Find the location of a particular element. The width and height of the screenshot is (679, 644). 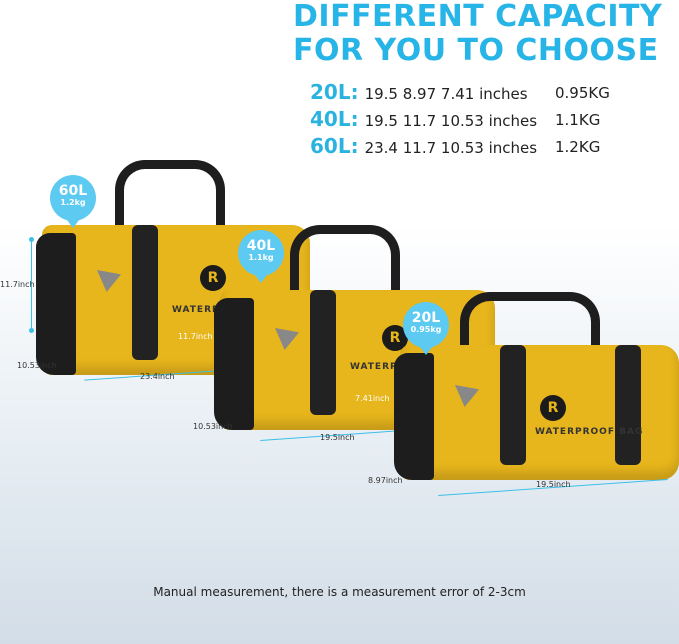

spec-dims: 19.5 11.7 10.53 inches is located at coordinates (451, 121).